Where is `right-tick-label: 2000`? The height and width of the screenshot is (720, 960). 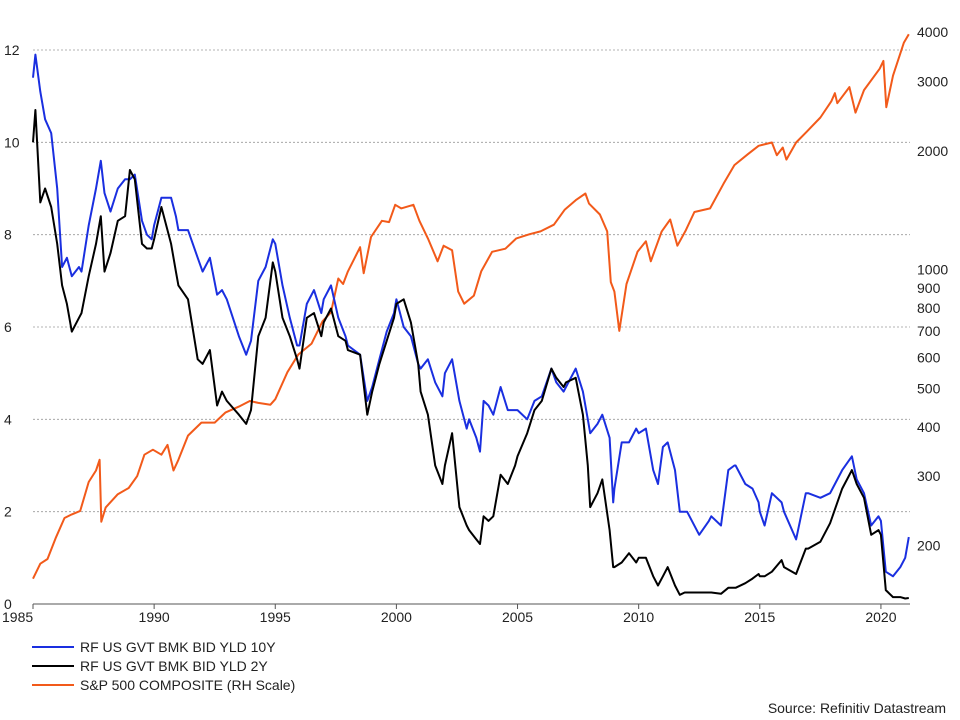
right-tick-label: 2000 is located at coordinates (932, 151).